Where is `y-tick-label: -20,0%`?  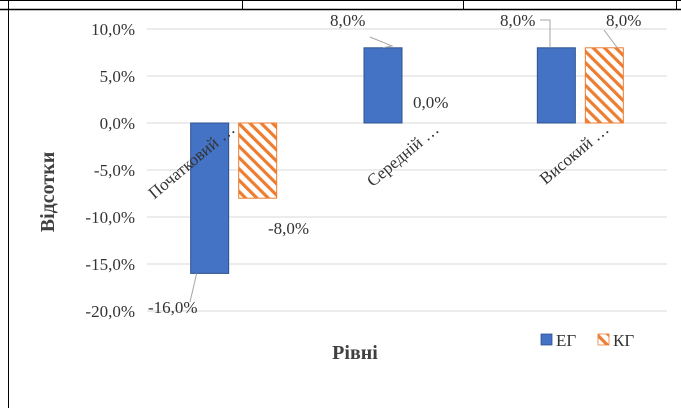 y-tick-label: -20,0% is located at coordinates (110, 311).